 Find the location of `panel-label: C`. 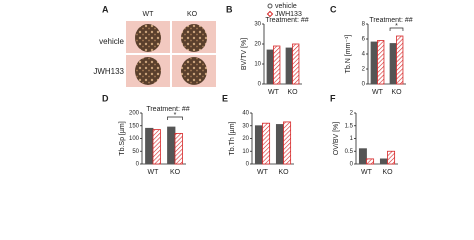

panel-label: C is located at coordinates (333, 9).